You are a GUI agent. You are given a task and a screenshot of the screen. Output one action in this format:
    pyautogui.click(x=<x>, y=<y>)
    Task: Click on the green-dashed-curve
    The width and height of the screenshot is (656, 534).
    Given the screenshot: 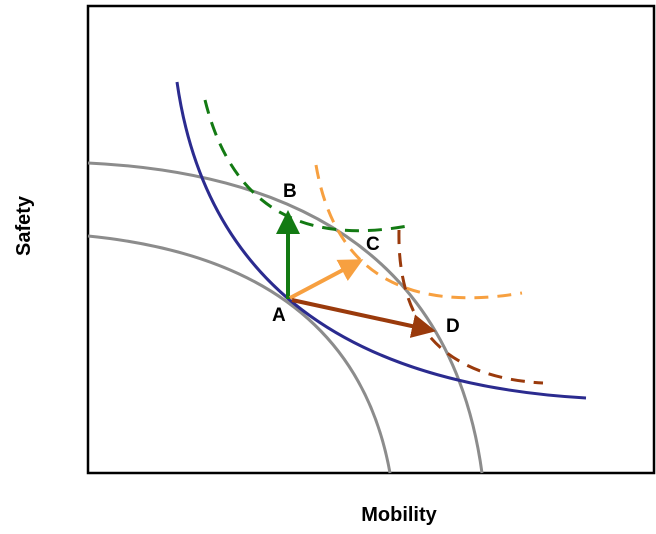 What is the action you would take?
    pyautogui.click(x=308, y=166)
    